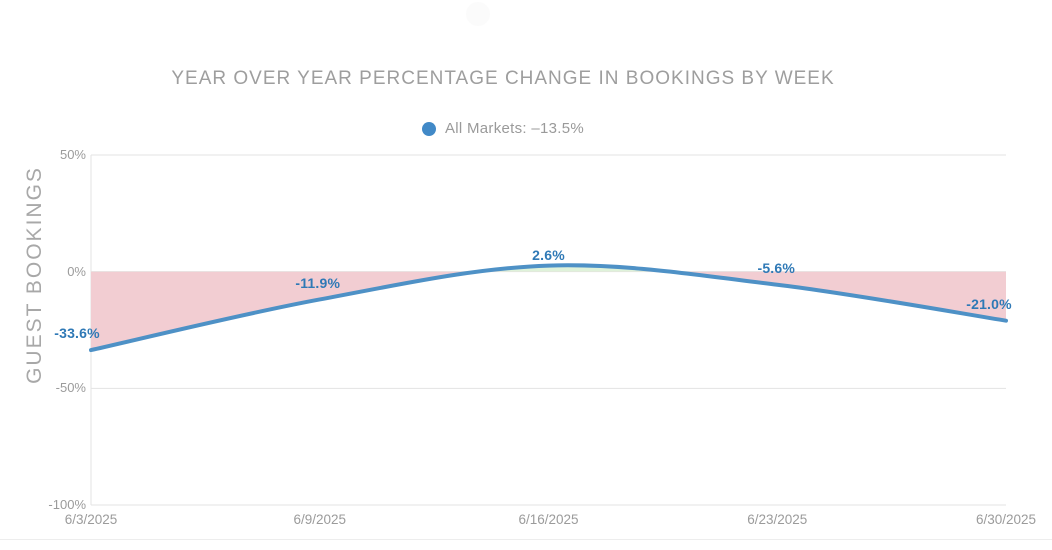 The height and width of the screenshot is (550, 1052). I want to click on y-tick-label: -50%, so click(70, 388).